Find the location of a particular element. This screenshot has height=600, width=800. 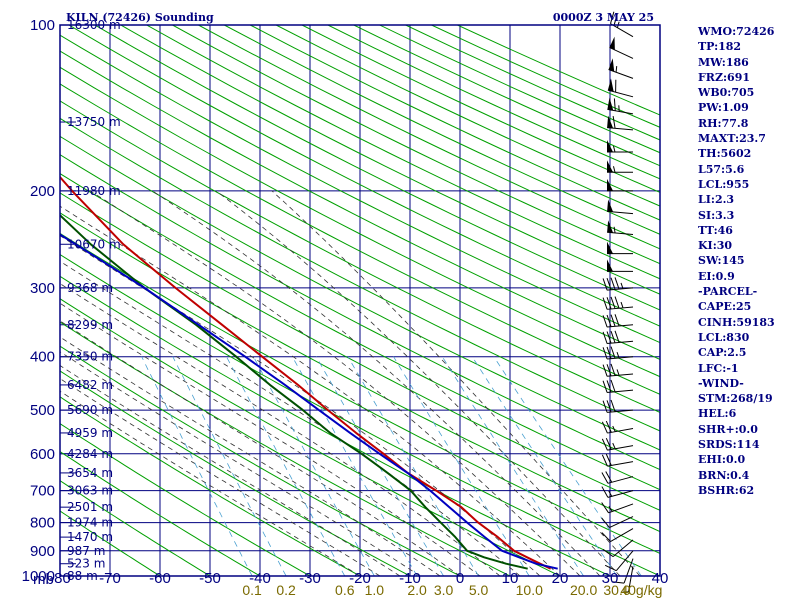

mixing-ratio-label: 0.1 is located at coordinates (252, 590).